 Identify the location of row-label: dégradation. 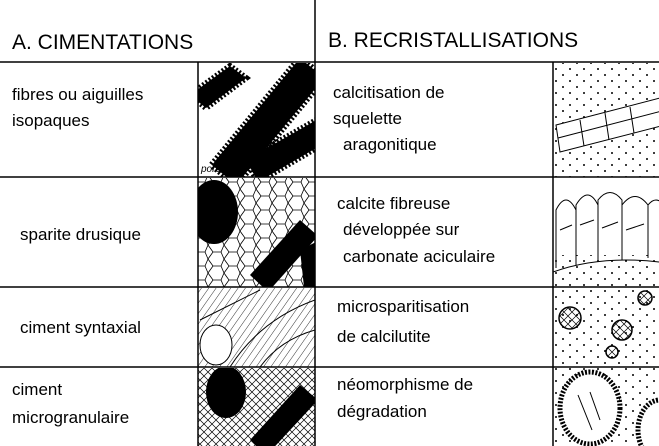
(382, 411).